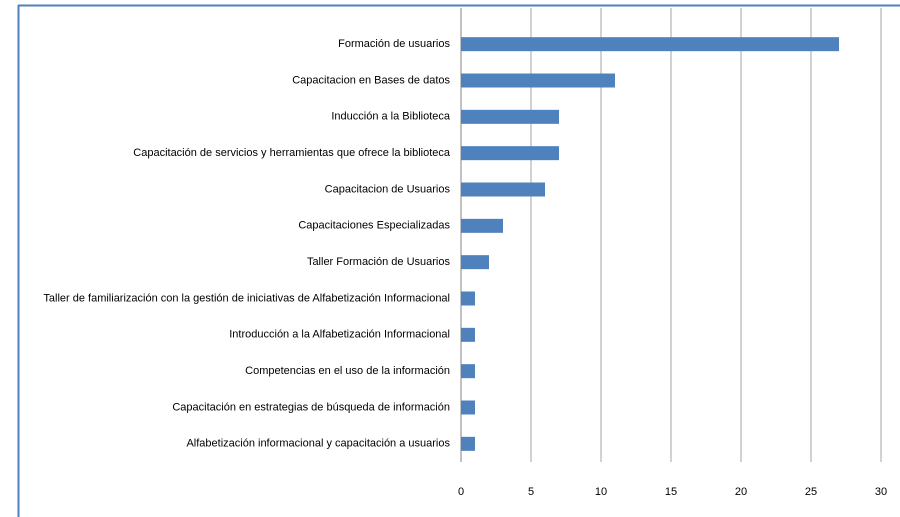 Image resolution: width=900 pixels, height=517 pixels. What do you see at coordinates (394, 44) in the screenshot?
I see `y-tick-label: Formación de usuarios` at bounding box center [394, 44].